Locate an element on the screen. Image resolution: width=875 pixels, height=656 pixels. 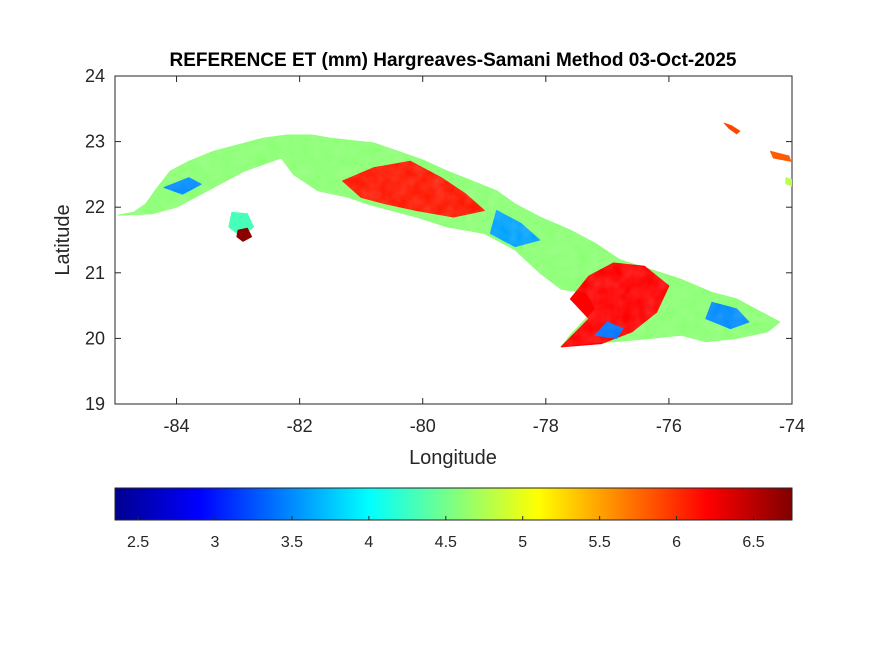
x-tick-label: -84 is located at coordinates (177, 426).